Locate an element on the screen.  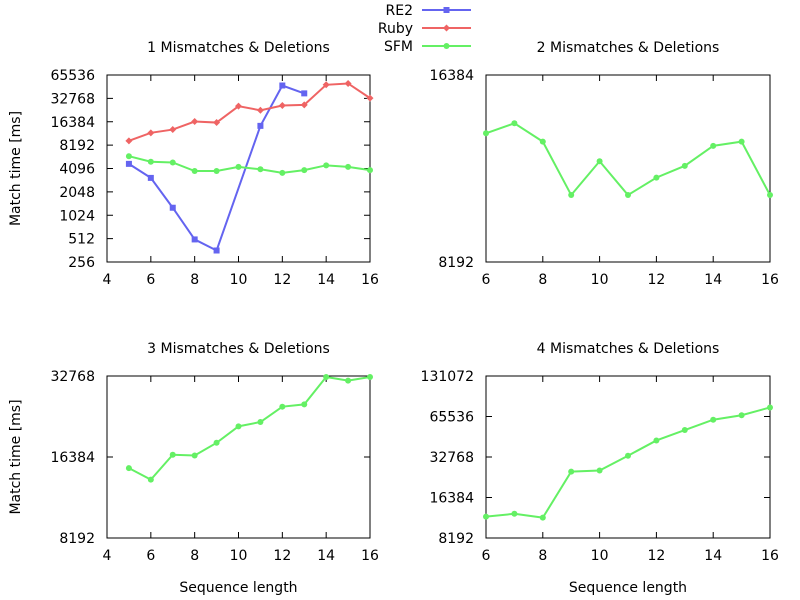
panel-title: 1 Mismatches & Deletions is located at coordinates (238, 48).